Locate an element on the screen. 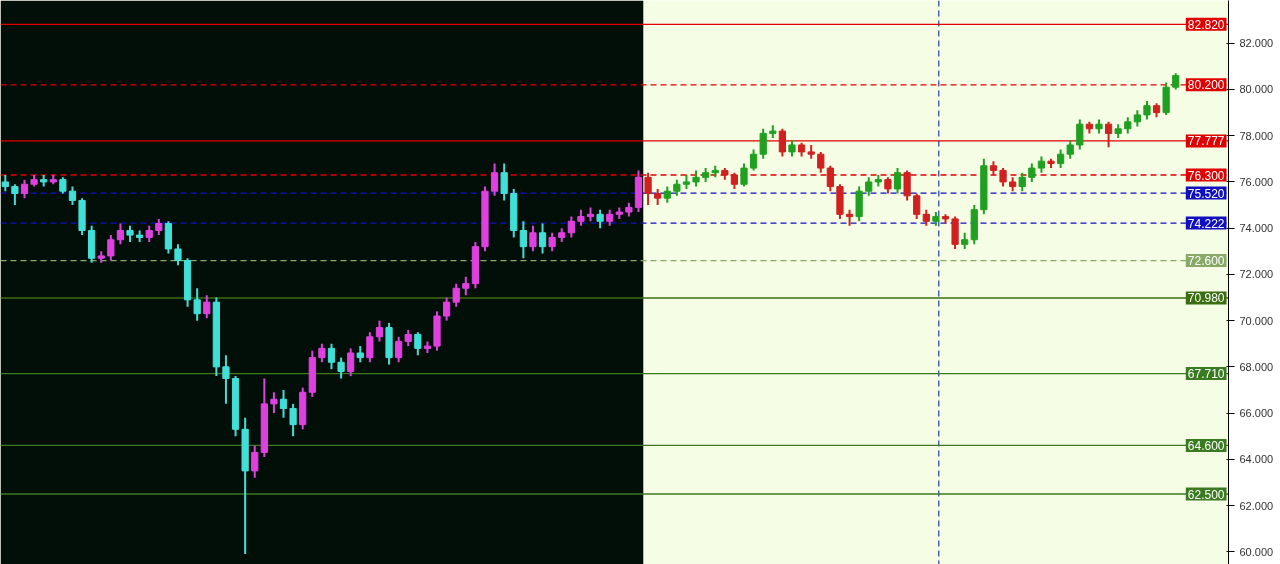  ref-line-label: 67.710 is located at coordinates (1206, 374).